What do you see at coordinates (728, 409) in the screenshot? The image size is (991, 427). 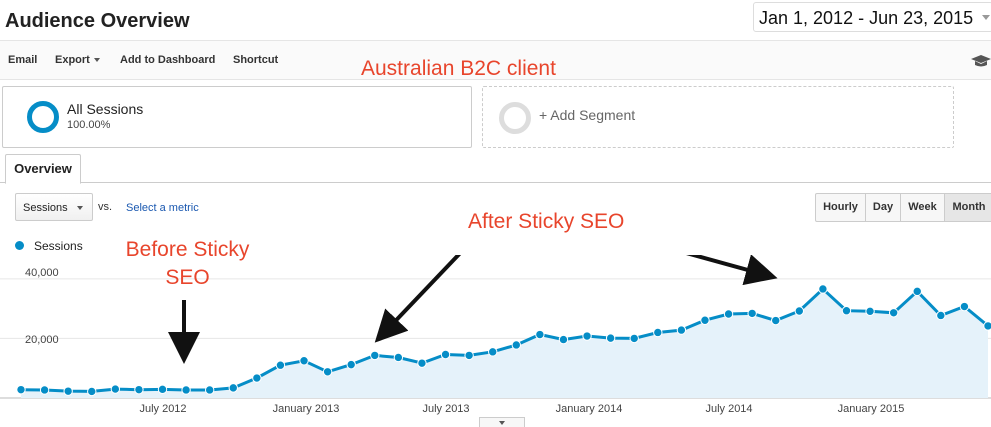 I see `x-tick-label: July 2014` at bounding box center [728, 409].